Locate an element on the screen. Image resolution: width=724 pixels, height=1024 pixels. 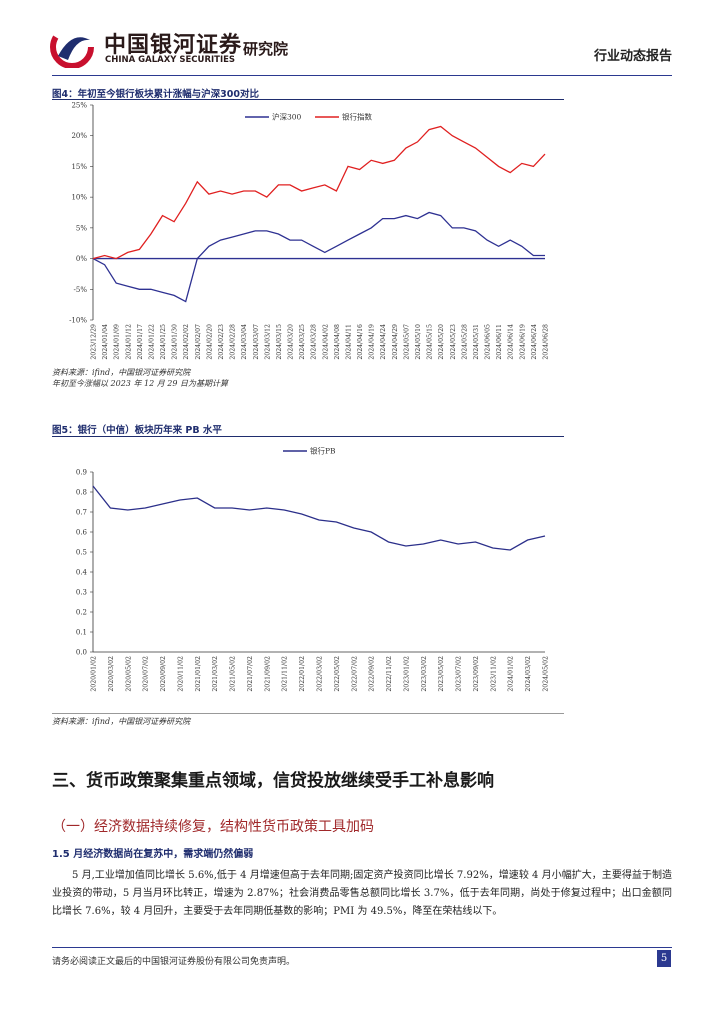
y-tick-label: 10% is located at coordinates (79, 198).